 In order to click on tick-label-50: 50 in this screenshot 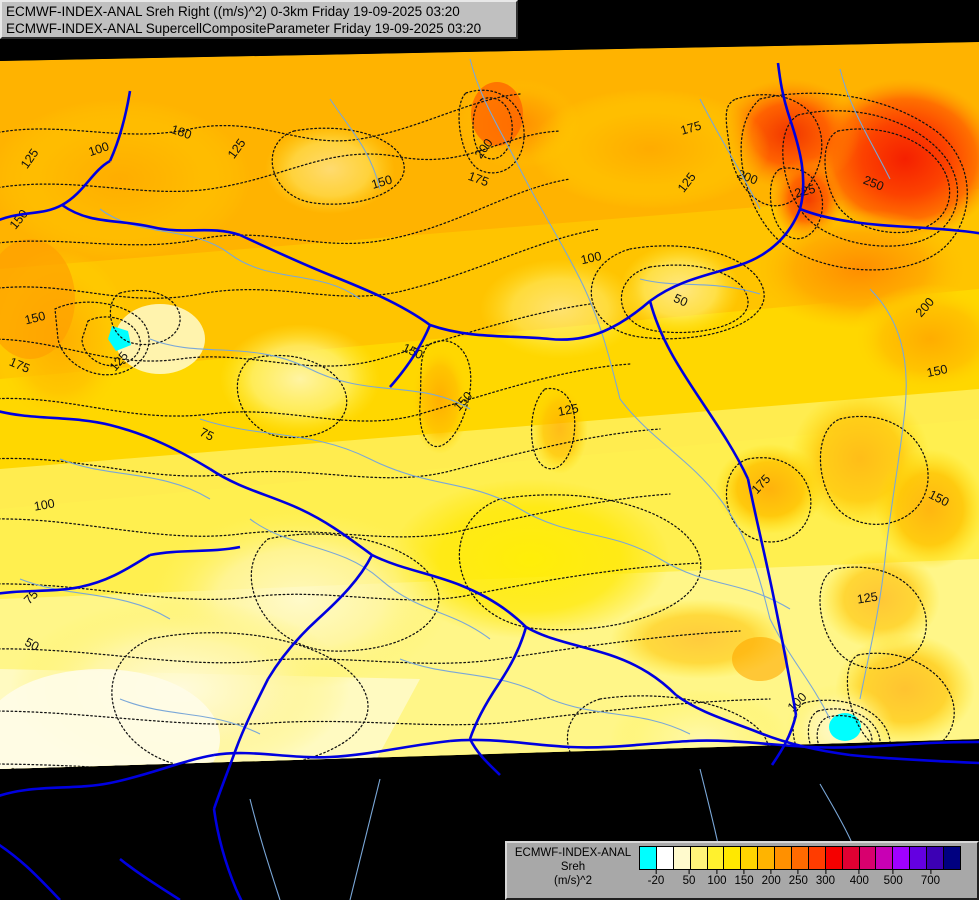, I will do `click(689, 878)`.